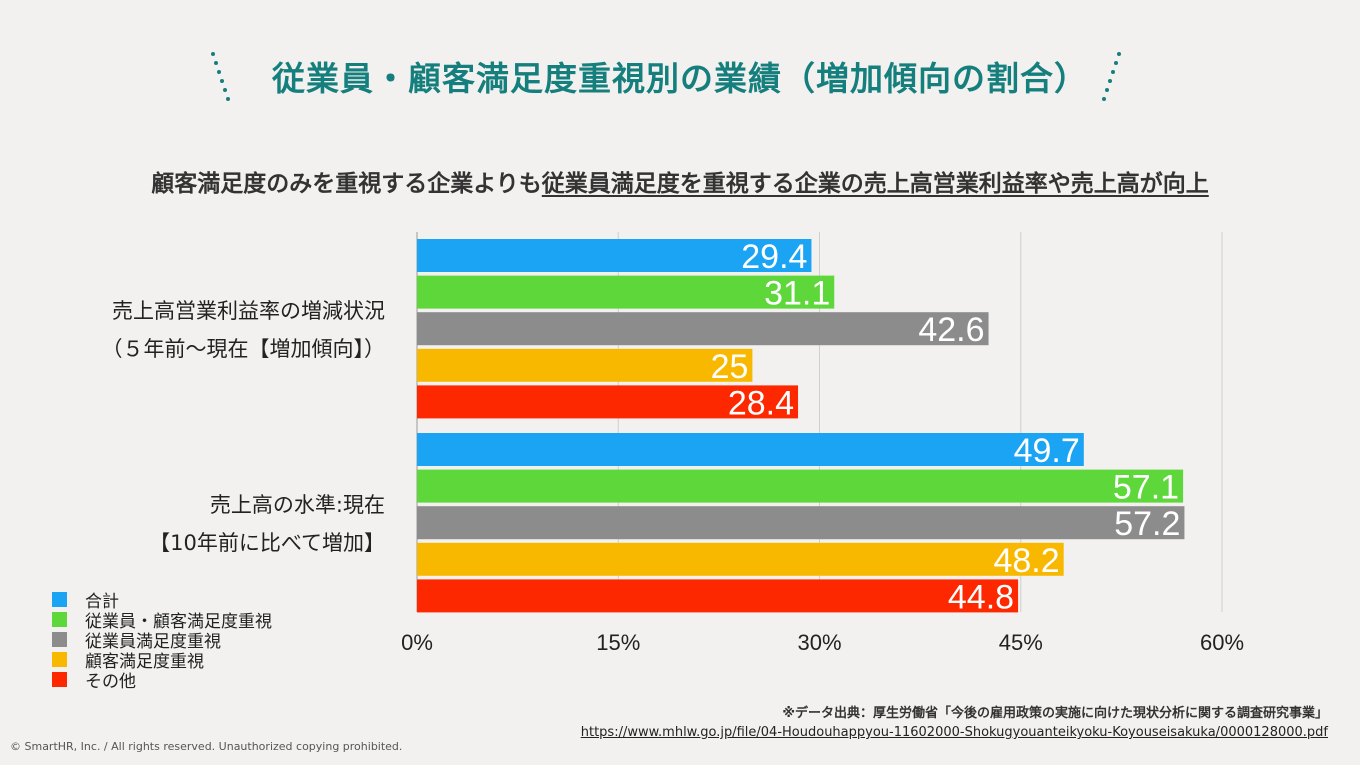  I want to click on category-label-line: 売上高の水準:現在, so click(297, 505).